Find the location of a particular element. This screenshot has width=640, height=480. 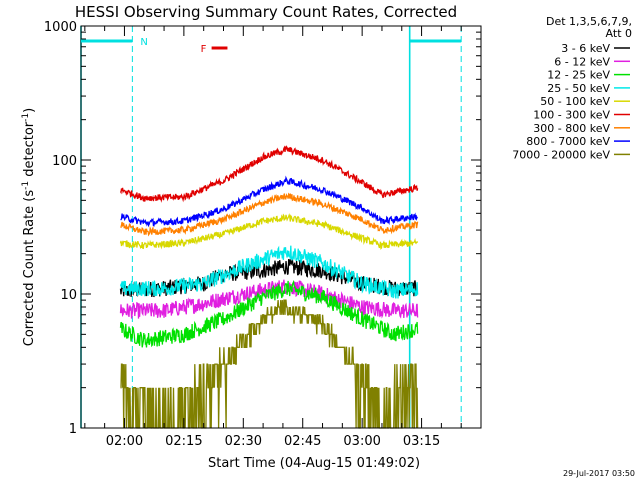

x-tick-label-5: 03:00 is located at coordinates (361, 441).